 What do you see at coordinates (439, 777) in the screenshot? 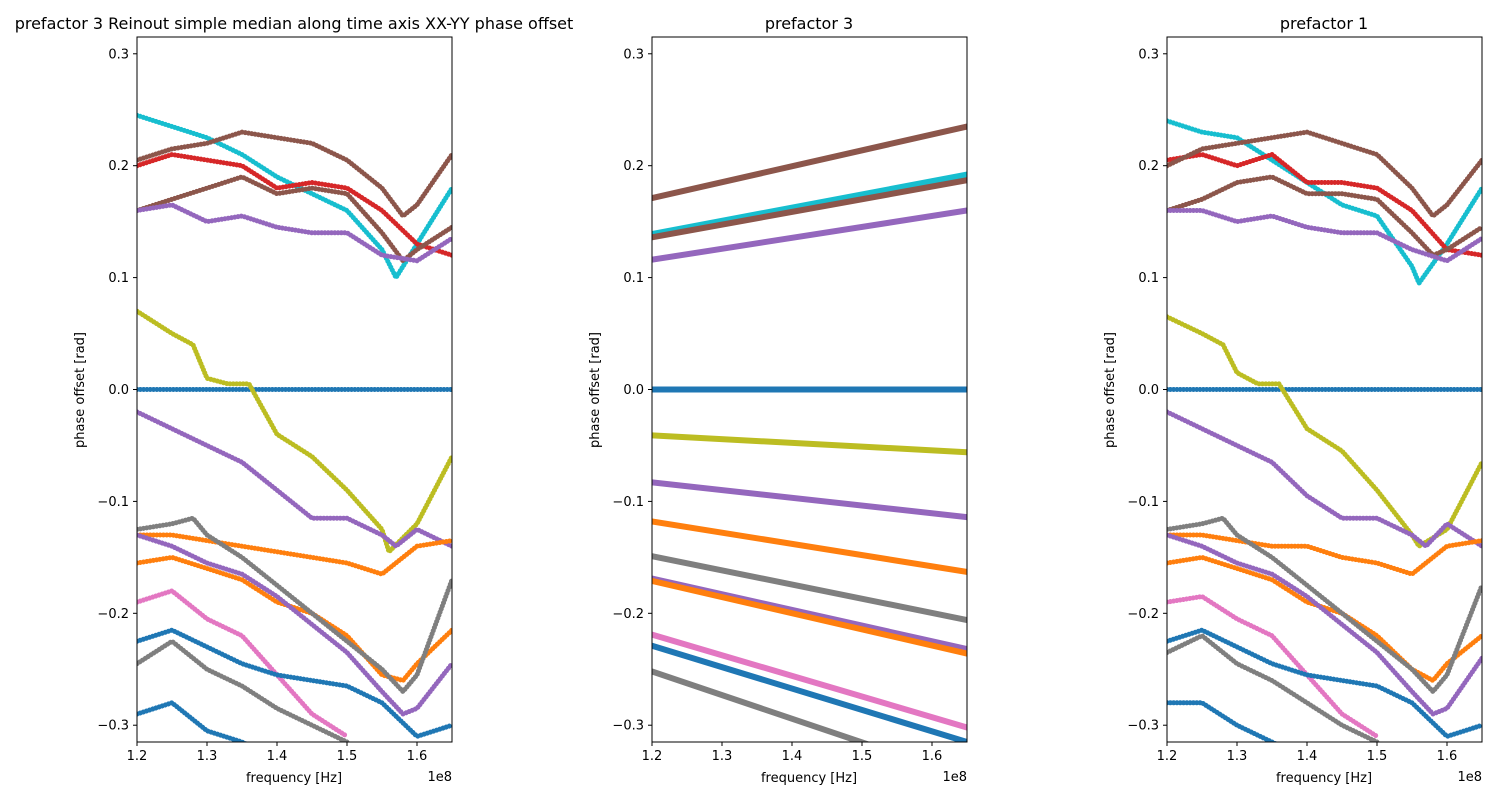
I see `panel-1-offset-label: 1e8` at bounding box center [439, 777].